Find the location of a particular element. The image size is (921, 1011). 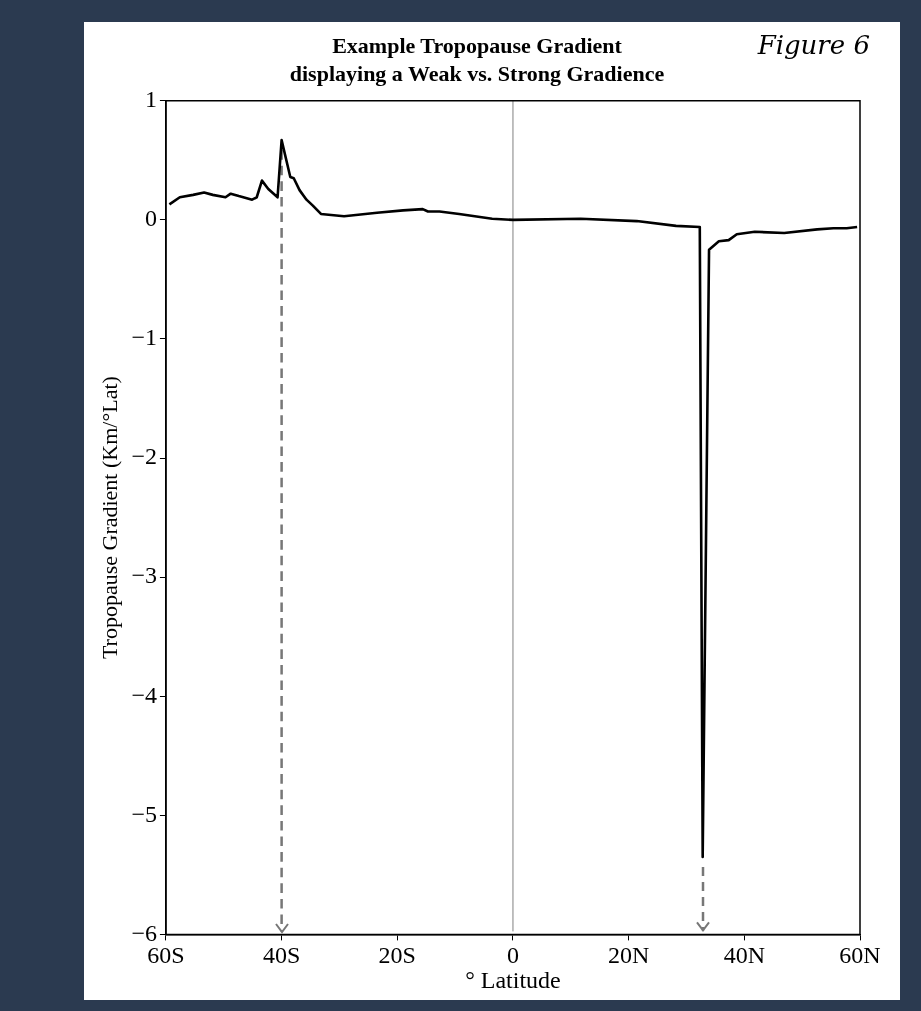

x-tick-label: 40N is located at coordinates (744, 955).